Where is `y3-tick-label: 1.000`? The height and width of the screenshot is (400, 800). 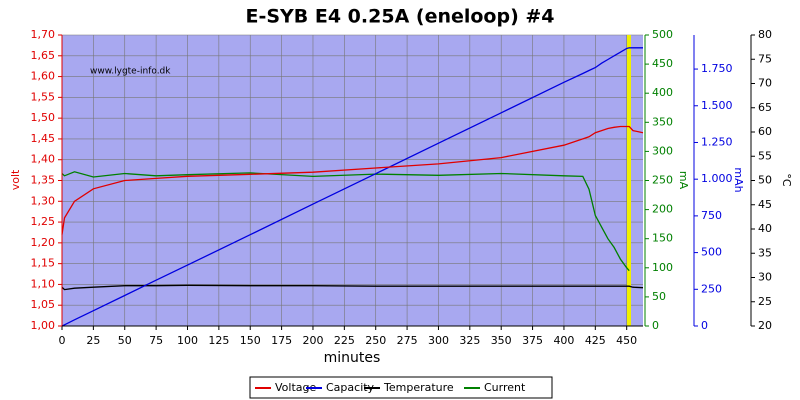 y3-tick-label: 1.000 is located at coordinates (717, 178).